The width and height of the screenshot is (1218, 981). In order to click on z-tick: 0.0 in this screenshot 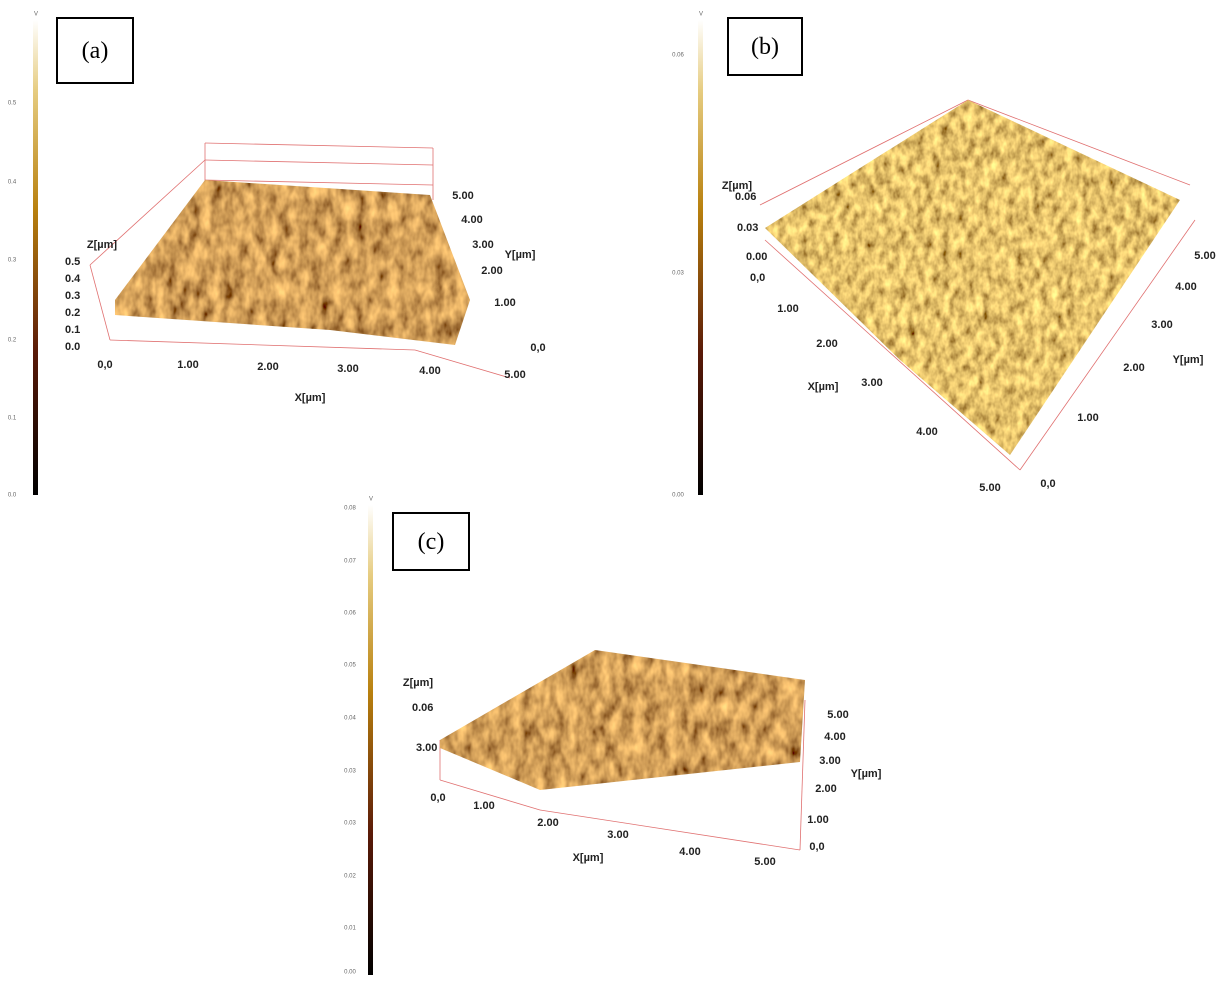, I will do `click(72, 347)`.